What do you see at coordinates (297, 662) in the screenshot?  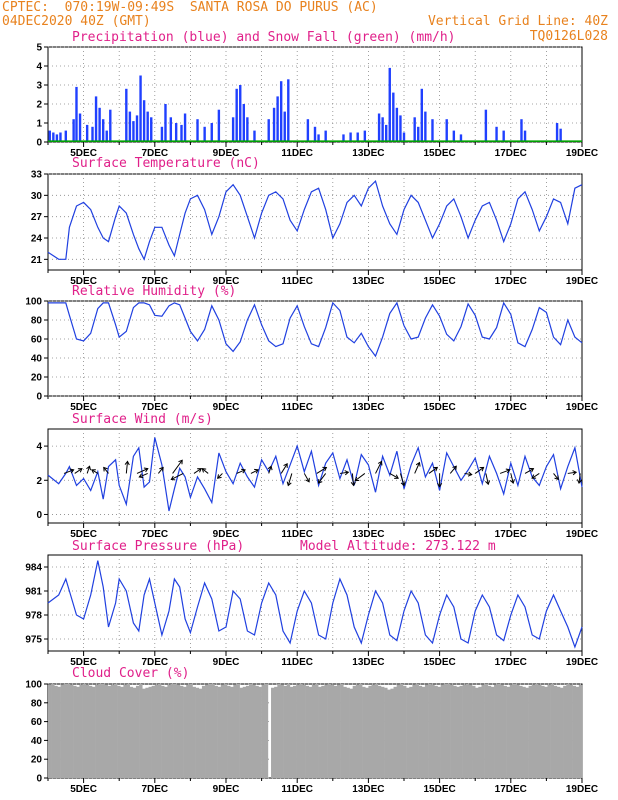 I see `x-tick-label: 11DEC` at bounding box center [297, 662].